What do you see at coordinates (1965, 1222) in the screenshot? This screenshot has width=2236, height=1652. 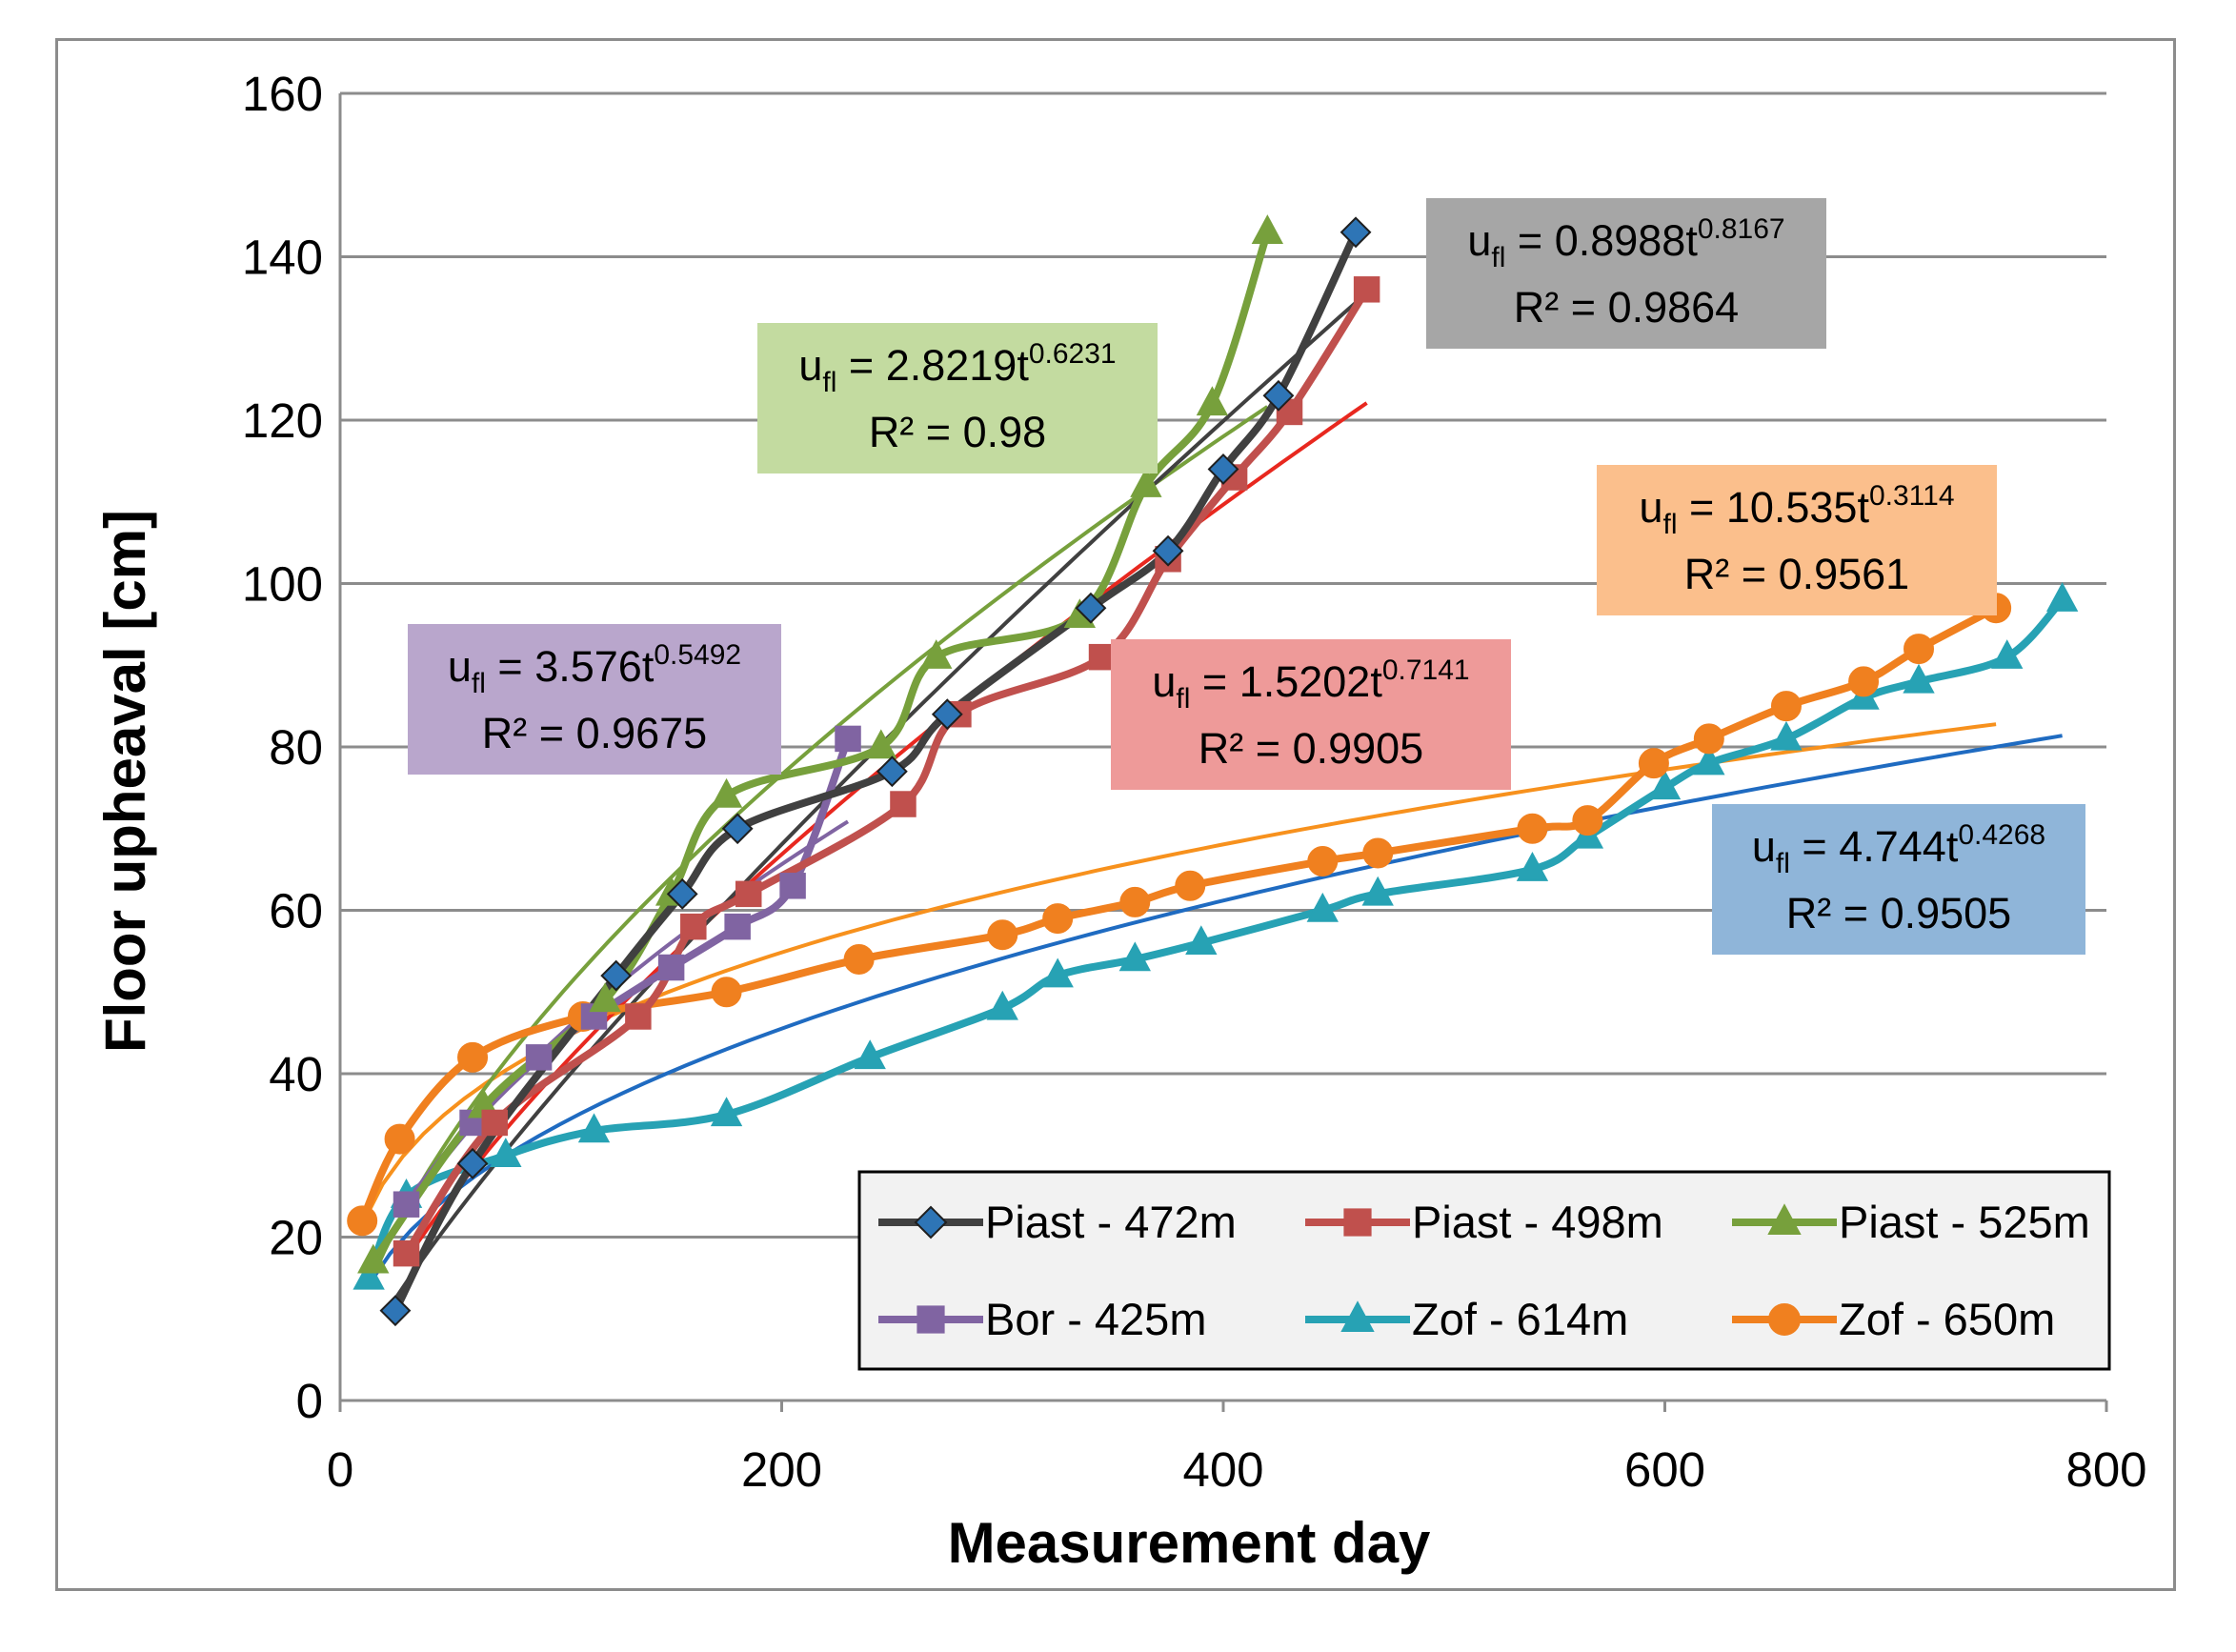 I see `legend-label: Piast - 525m` at bounding box center [1965, 1222].